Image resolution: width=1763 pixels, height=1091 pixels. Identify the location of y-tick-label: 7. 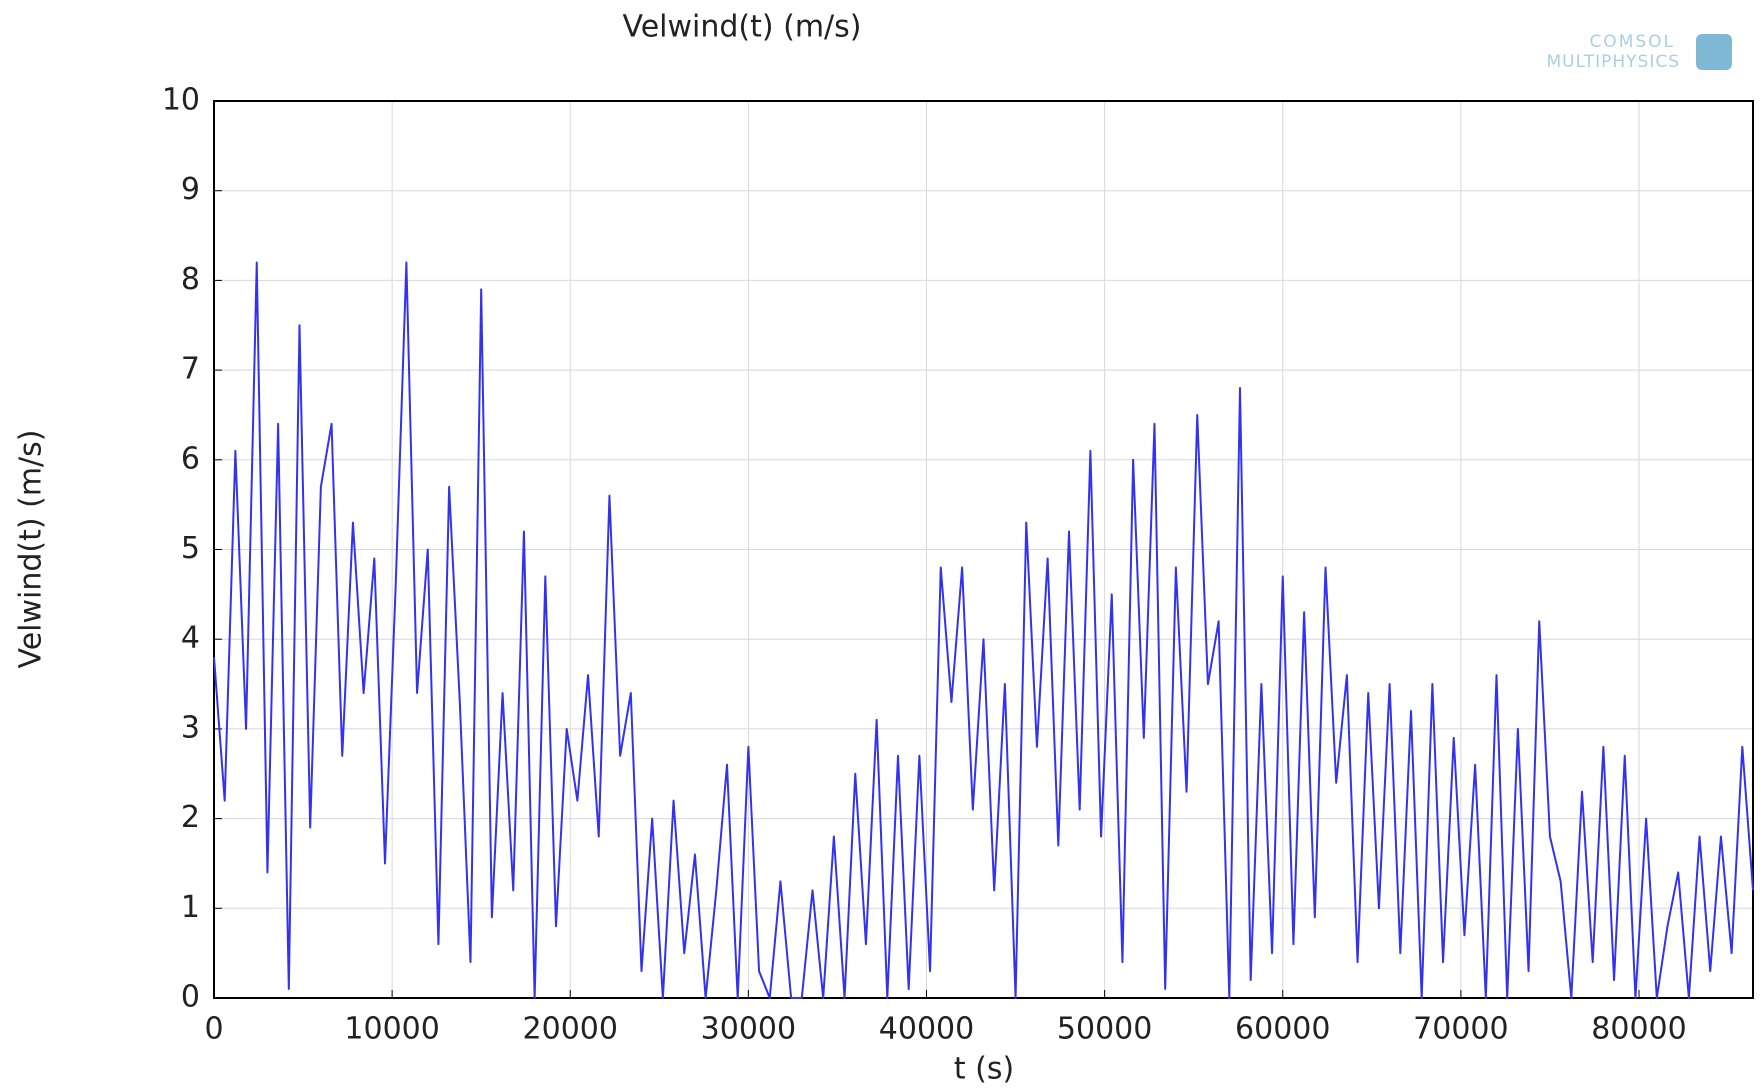
(190, 369).